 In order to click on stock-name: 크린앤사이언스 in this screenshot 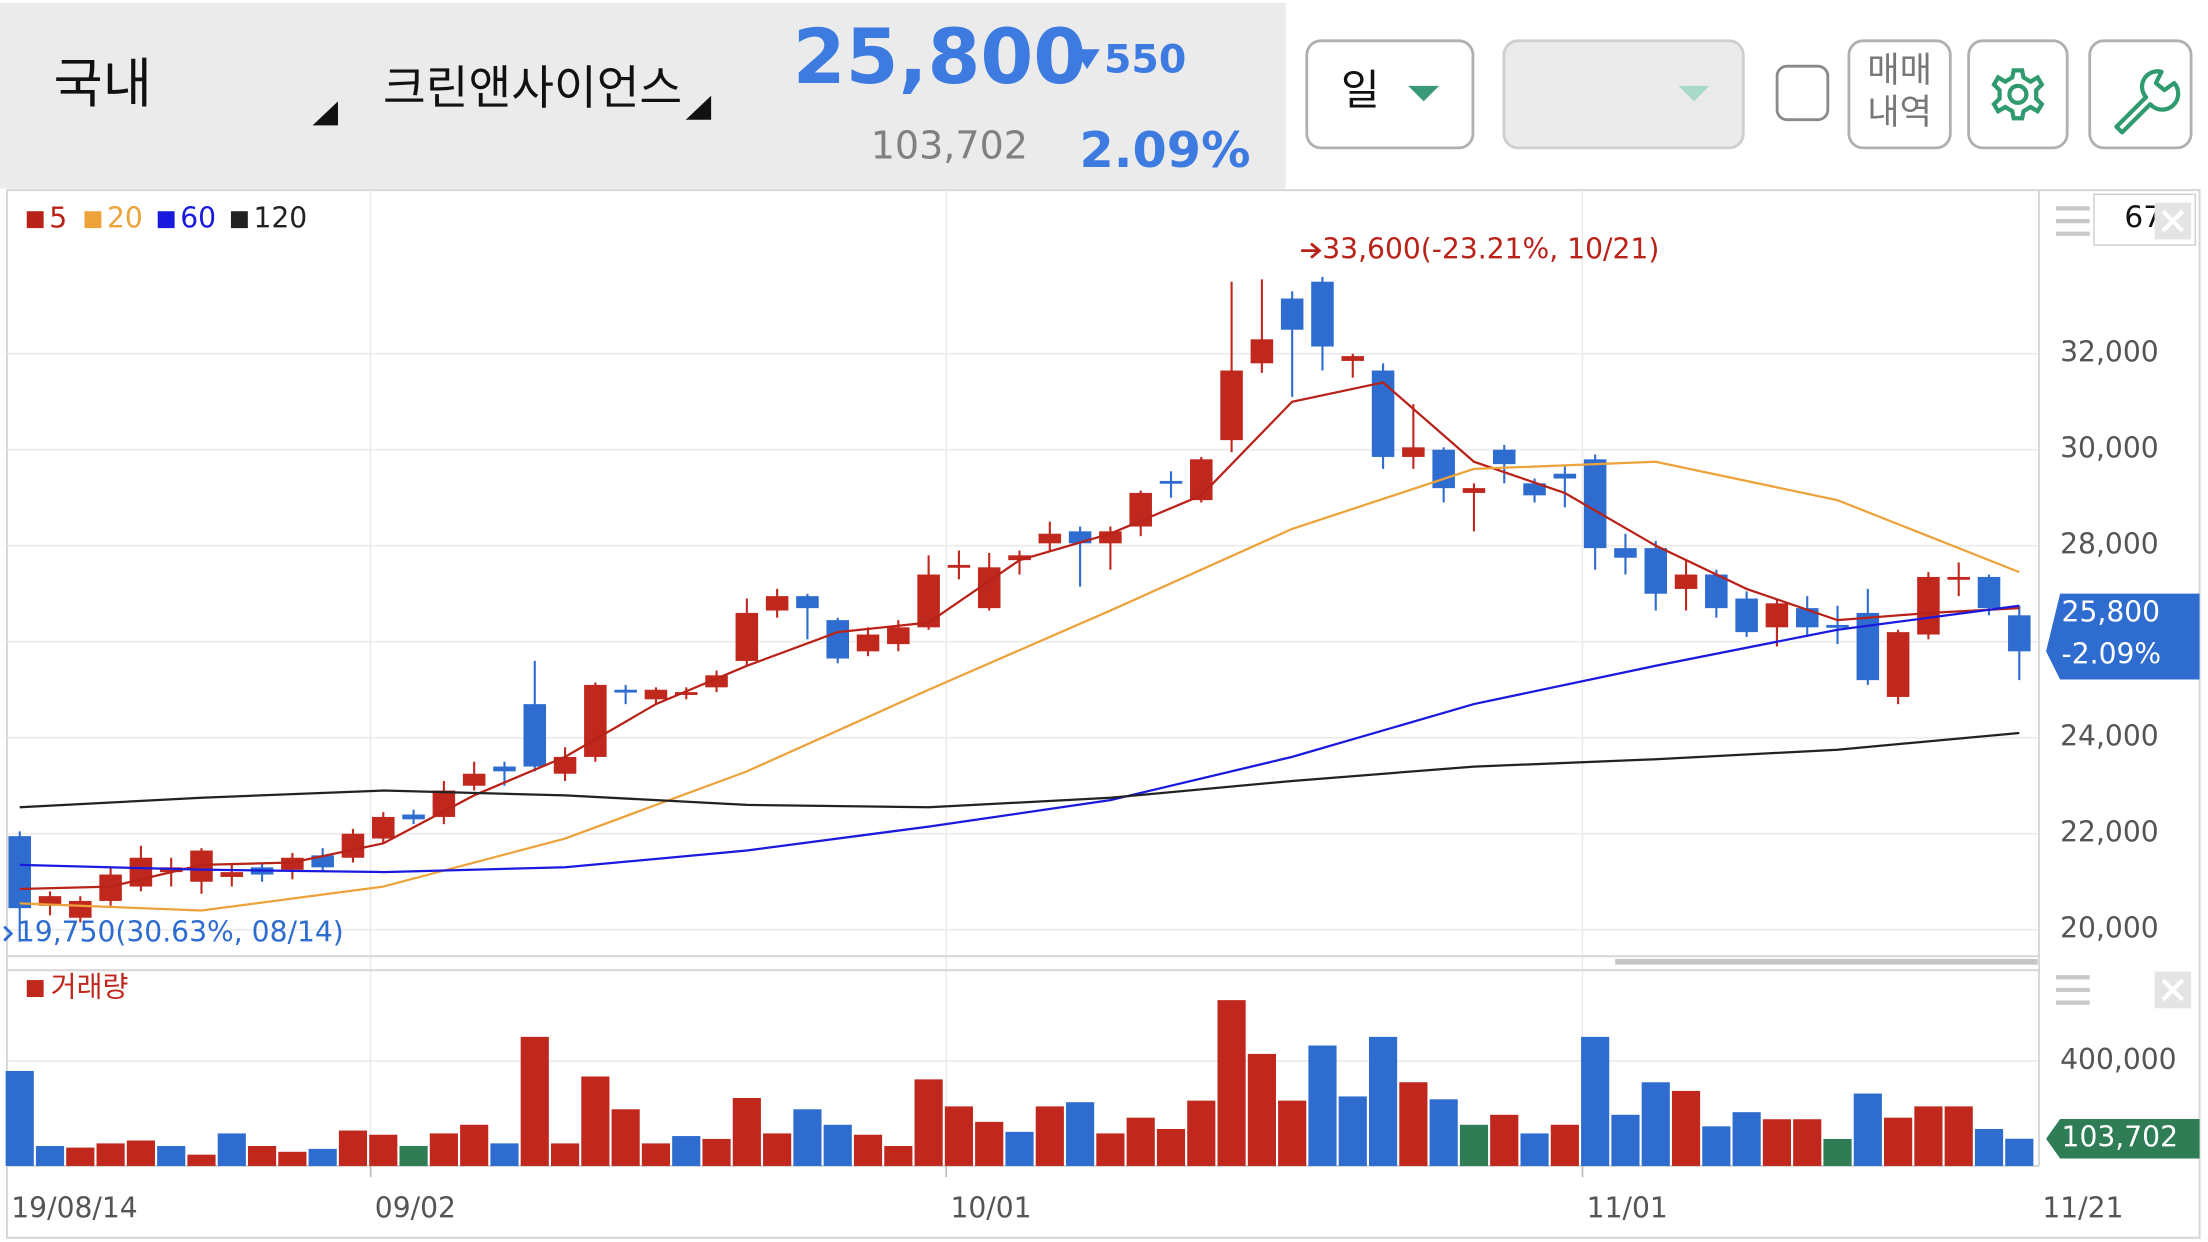, I will do `click(532, 88)`.